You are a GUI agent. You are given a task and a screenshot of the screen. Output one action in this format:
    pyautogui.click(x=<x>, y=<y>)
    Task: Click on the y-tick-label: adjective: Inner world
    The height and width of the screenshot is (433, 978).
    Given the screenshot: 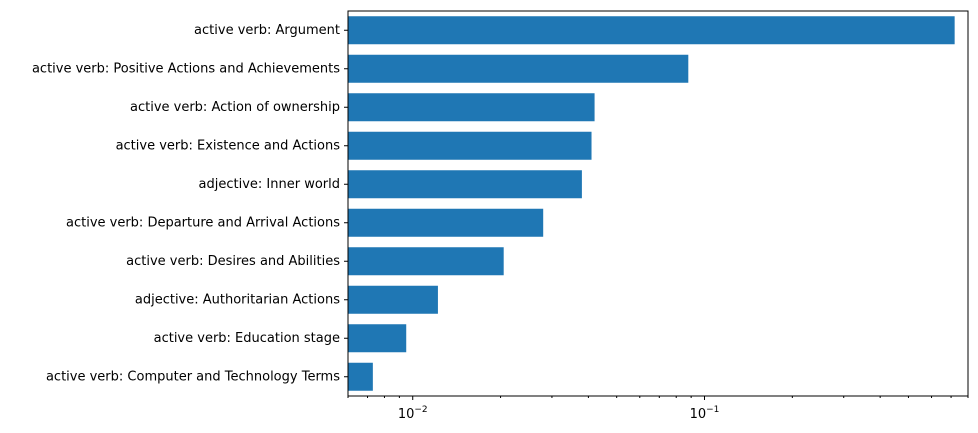 What is the action you would take?
    pyautogui.click(x=269, y=184)
    